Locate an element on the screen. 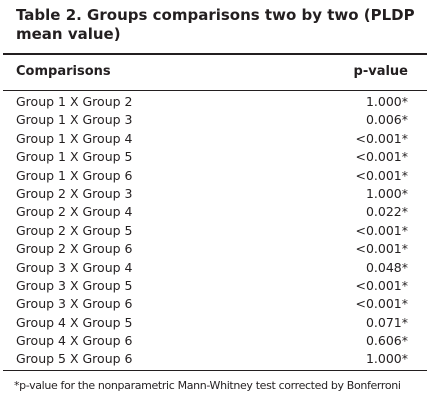 The image size is (433, 410). comparison-cell: Group 2 X Group 5 is located at coordinates (74, 230).